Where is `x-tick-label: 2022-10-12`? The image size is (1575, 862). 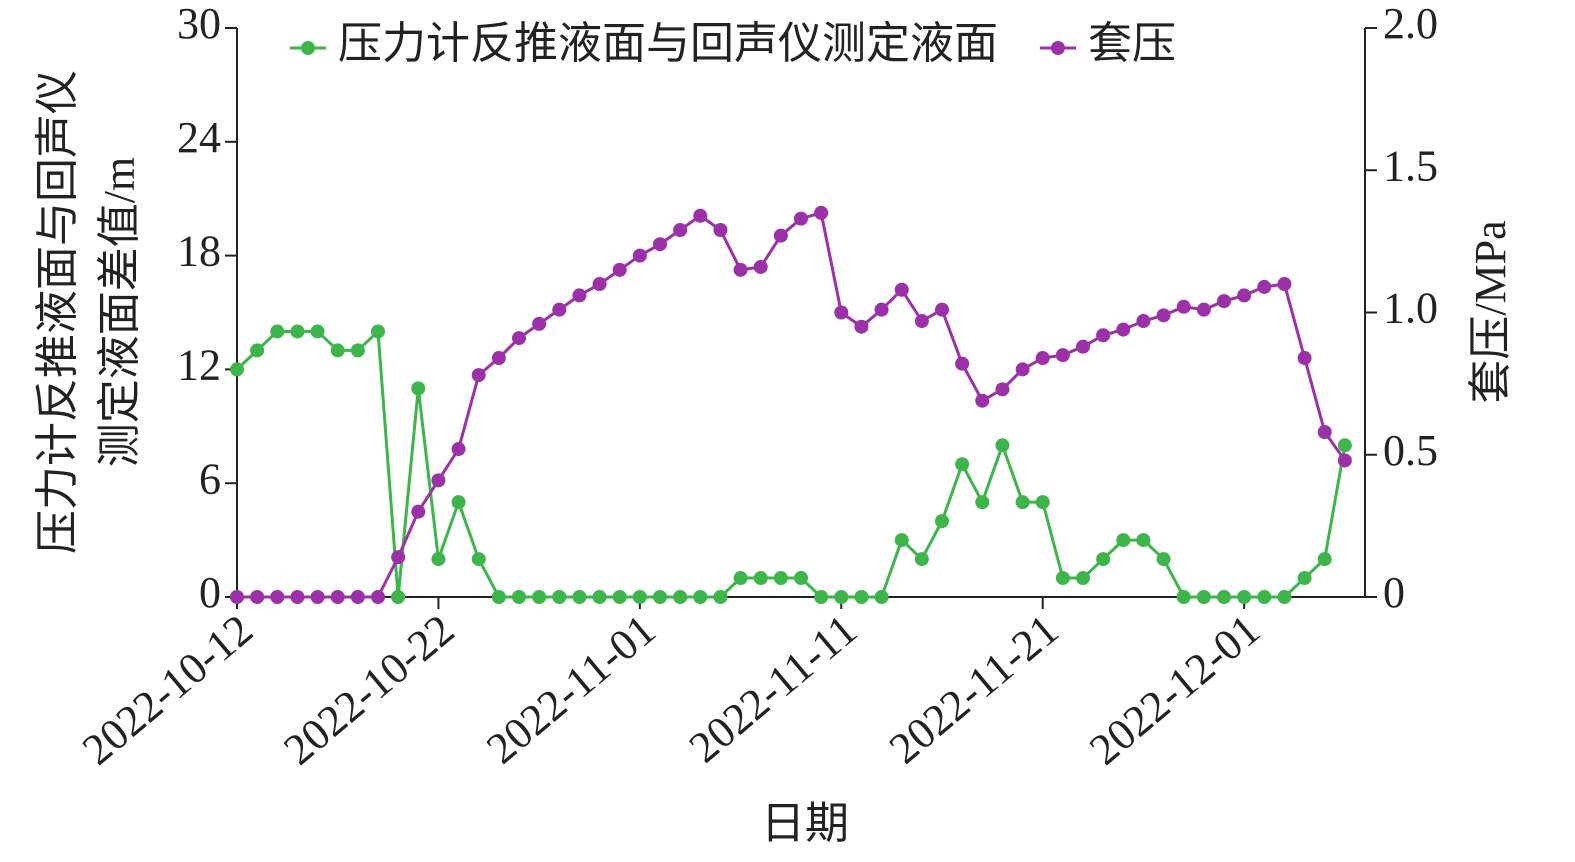 x-tick-label: 2022-10-12 is located at coordinates (167, 690).